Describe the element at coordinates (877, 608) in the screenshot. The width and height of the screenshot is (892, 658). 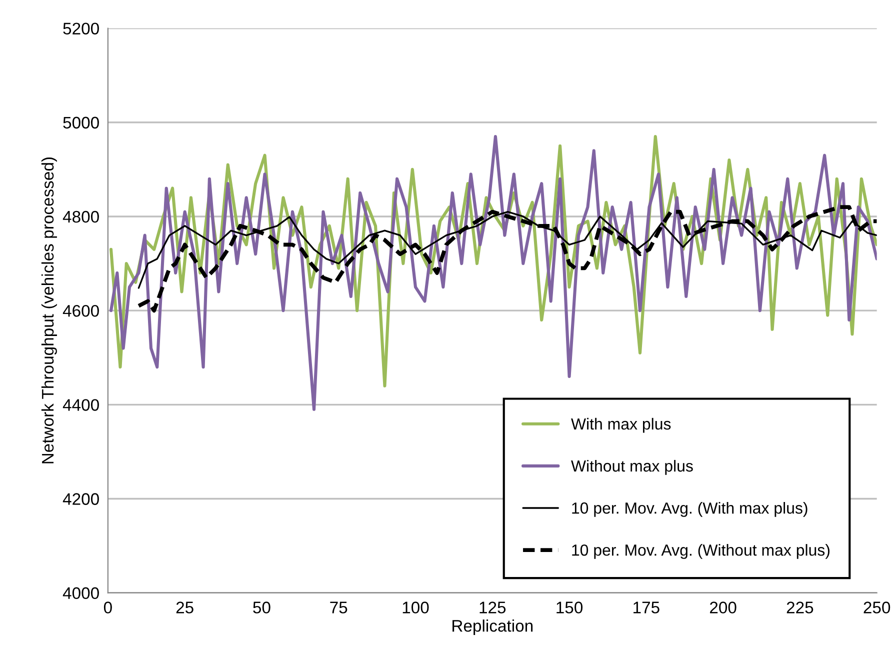
I see `x-tick-label: 250` at that location.